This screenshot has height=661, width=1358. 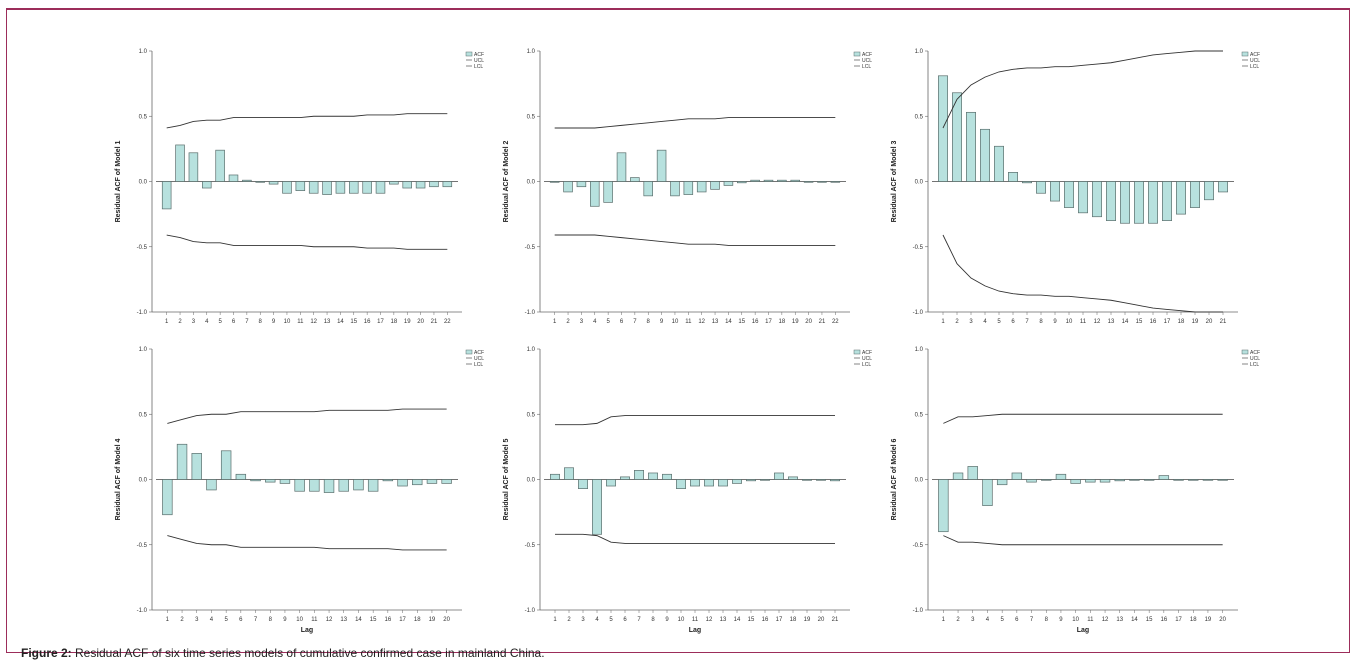 I want to click on x-tick-label: 3, so click(x=973, y=620).